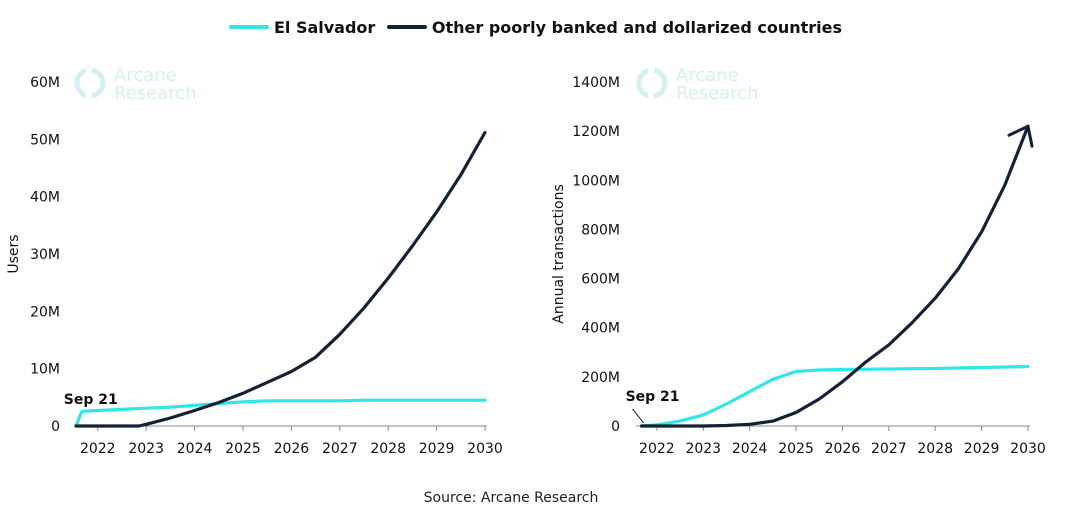 The width and height of the screenshot is (1071, 528). What do you see at coordinates (600, 280) in the screenshot?
I see `y-tick-label: 600M` at bounding box center [600, 280].